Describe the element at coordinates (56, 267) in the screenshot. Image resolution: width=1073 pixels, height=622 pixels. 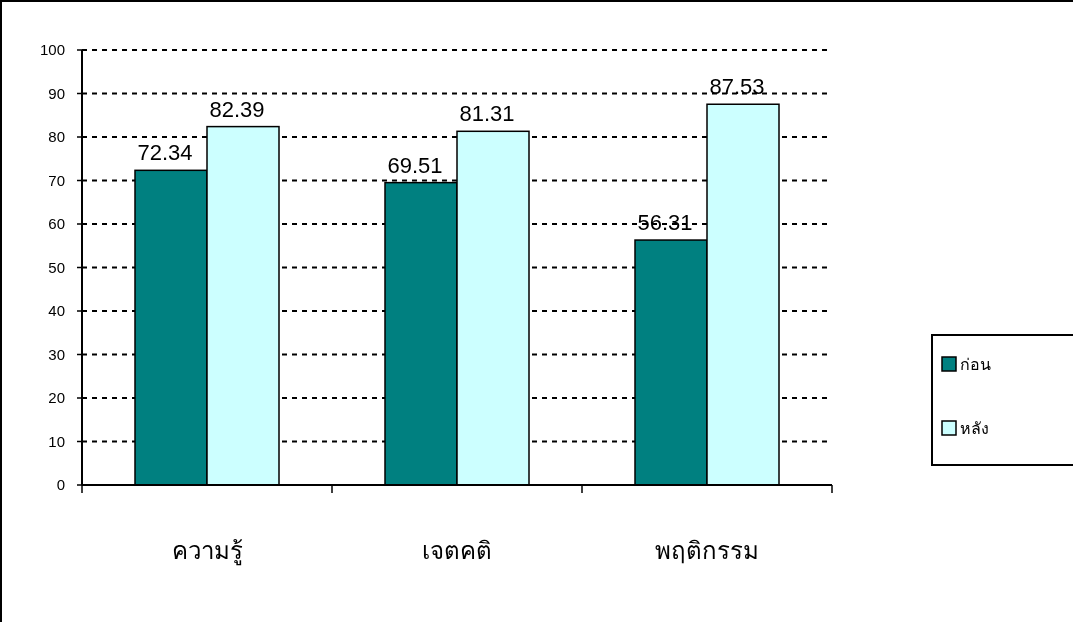
I see `y-tick-label: 50` at that location.